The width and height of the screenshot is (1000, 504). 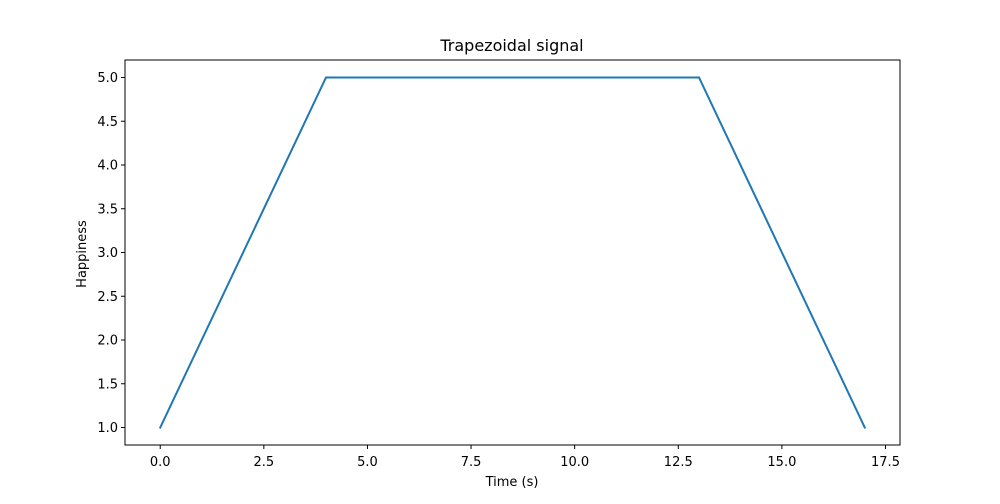 I want to click on y-tick-label: 2.5, so click(x=107, y=297).